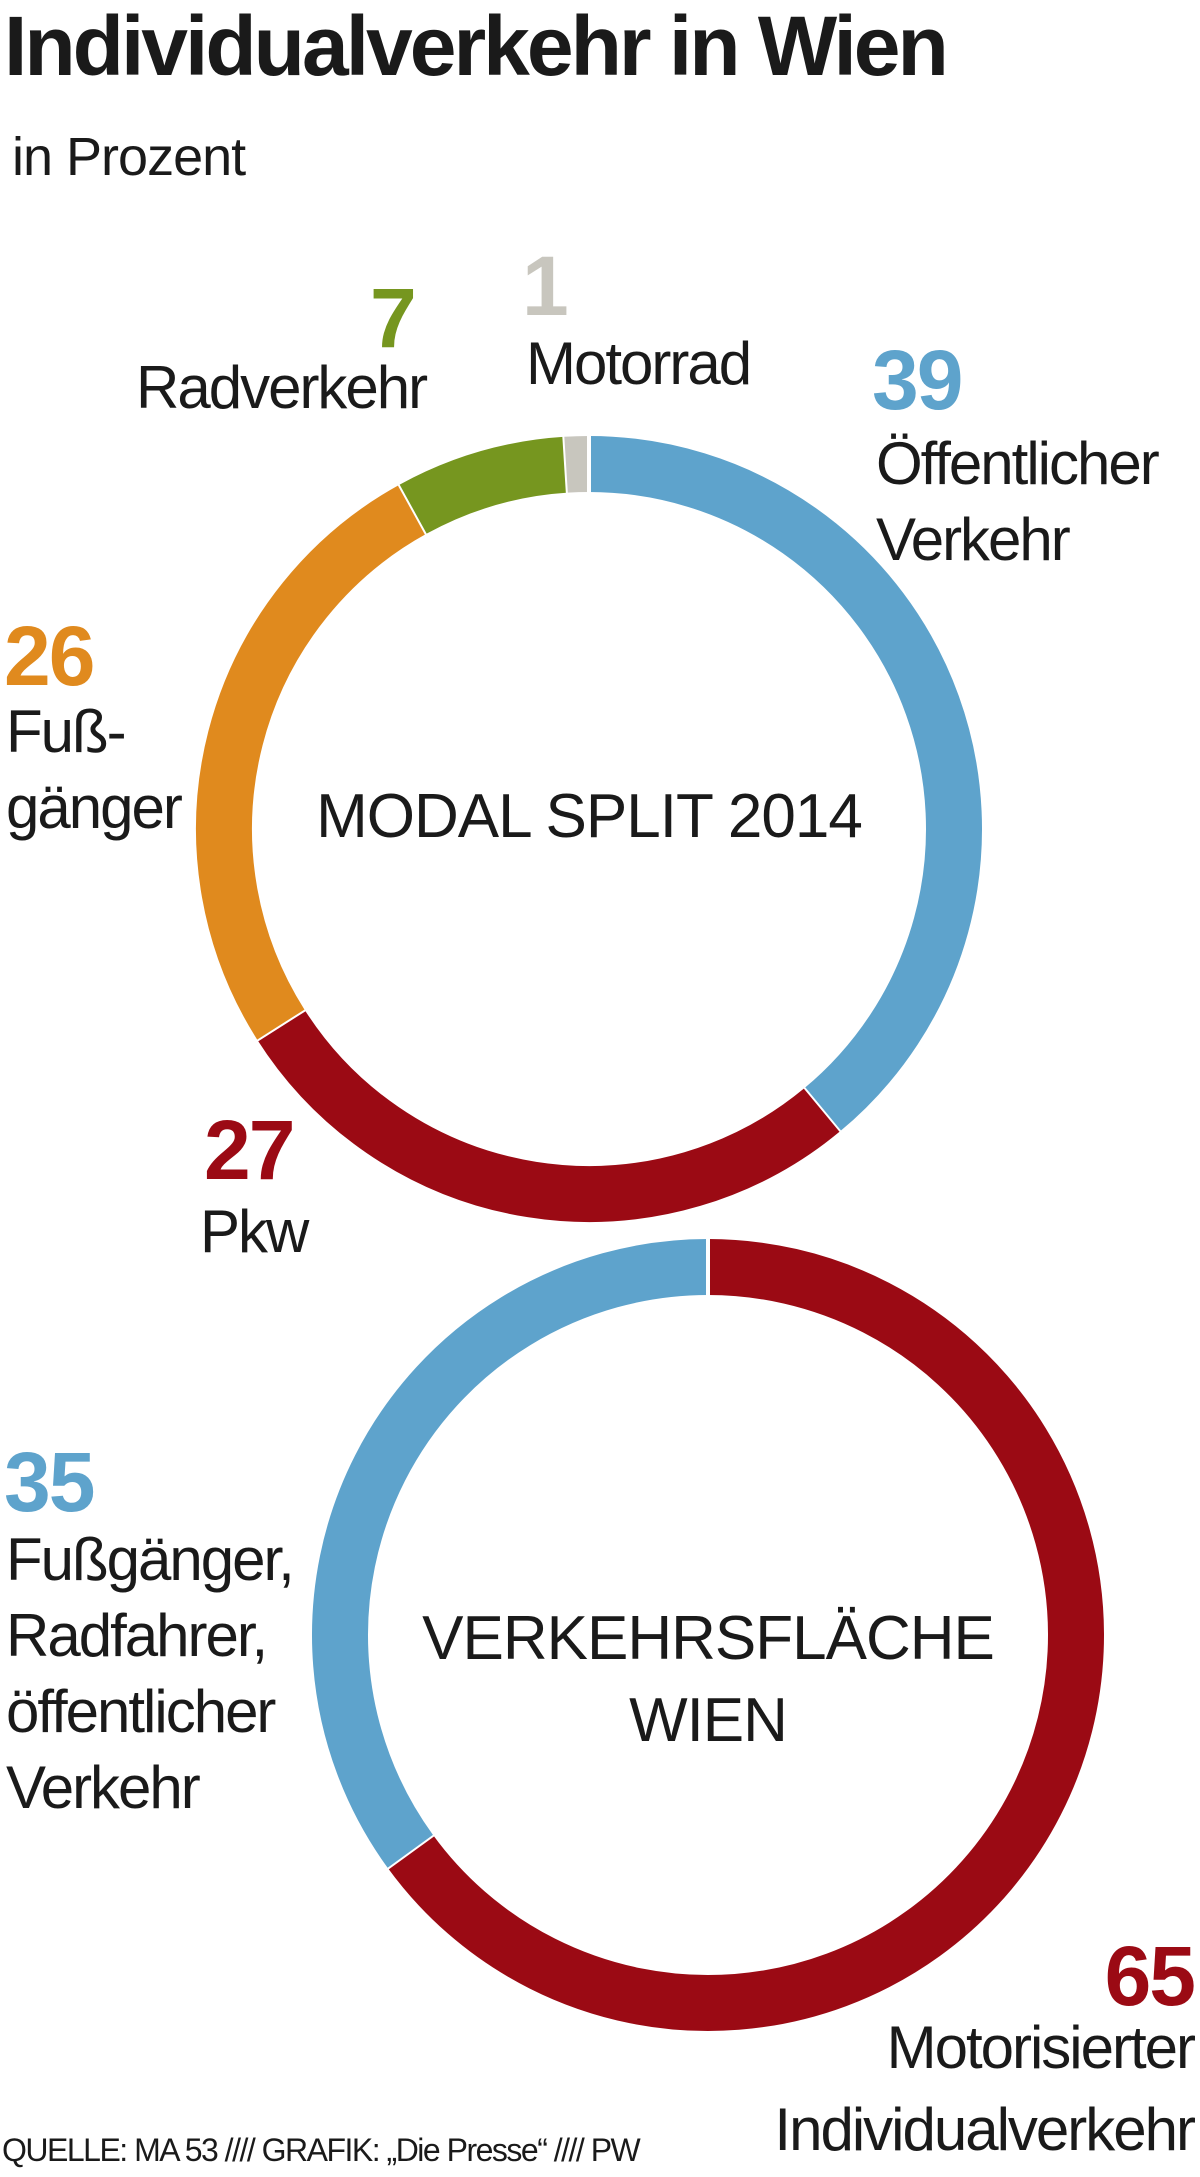 The height and width of the screenshot is (2177, 1200). I want to click on donut-slice-fußgänger, so click(311, 762).